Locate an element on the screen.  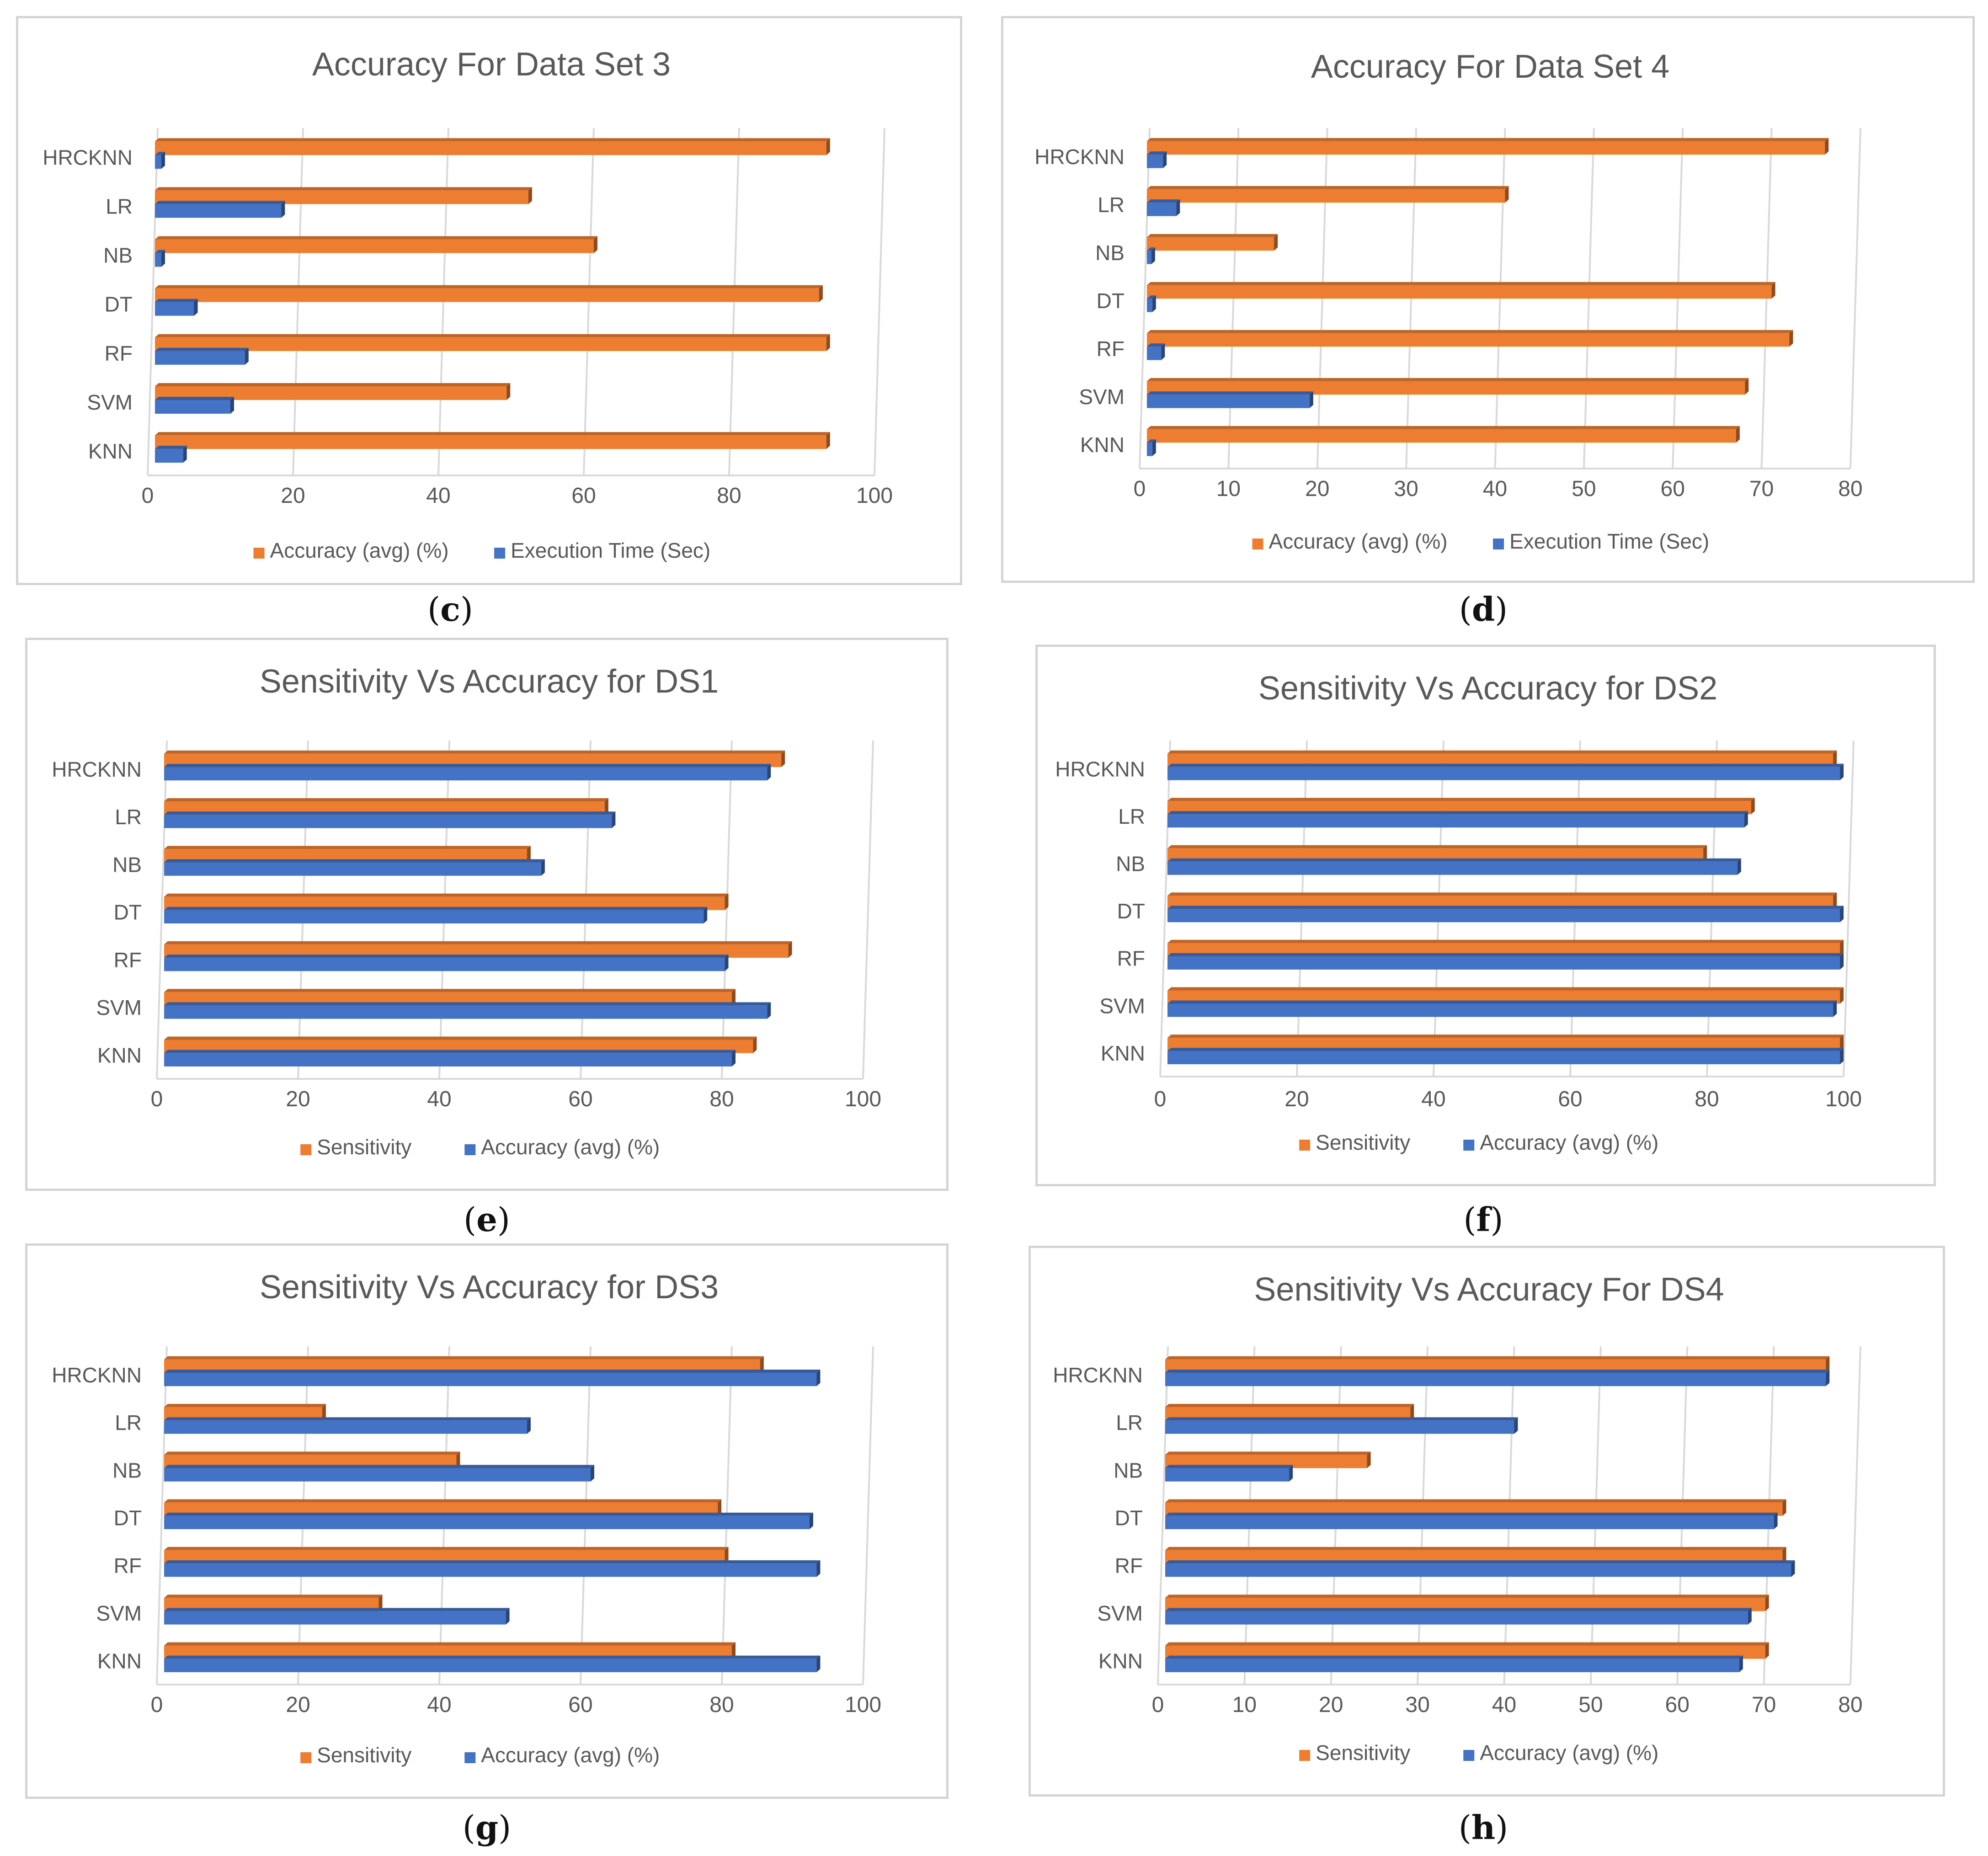
caption-letter: f is located at coordinates (1484, 1219).